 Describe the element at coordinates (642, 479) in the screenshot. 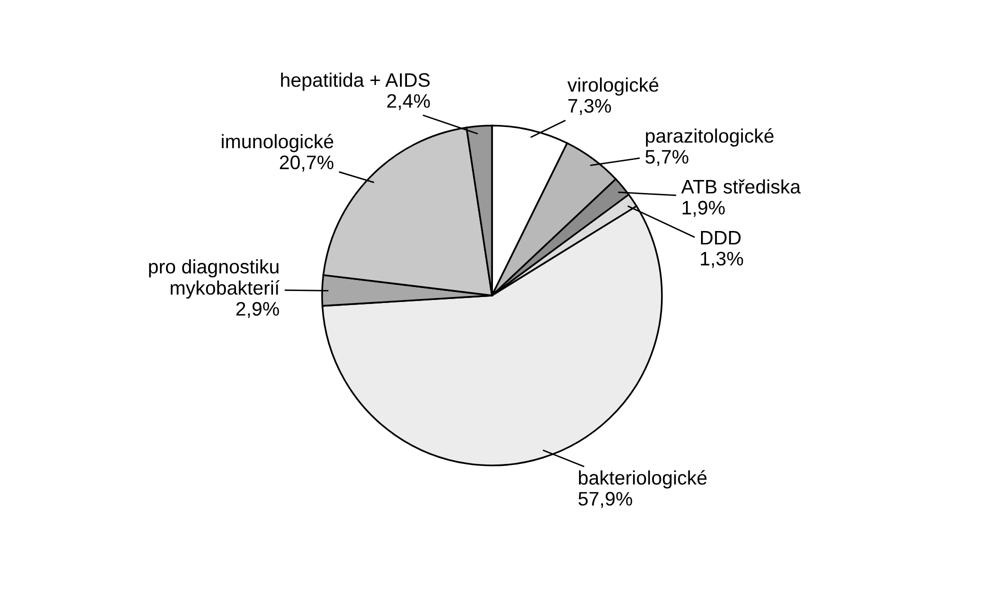

I see `slice-label: bakteriologické` at that location.